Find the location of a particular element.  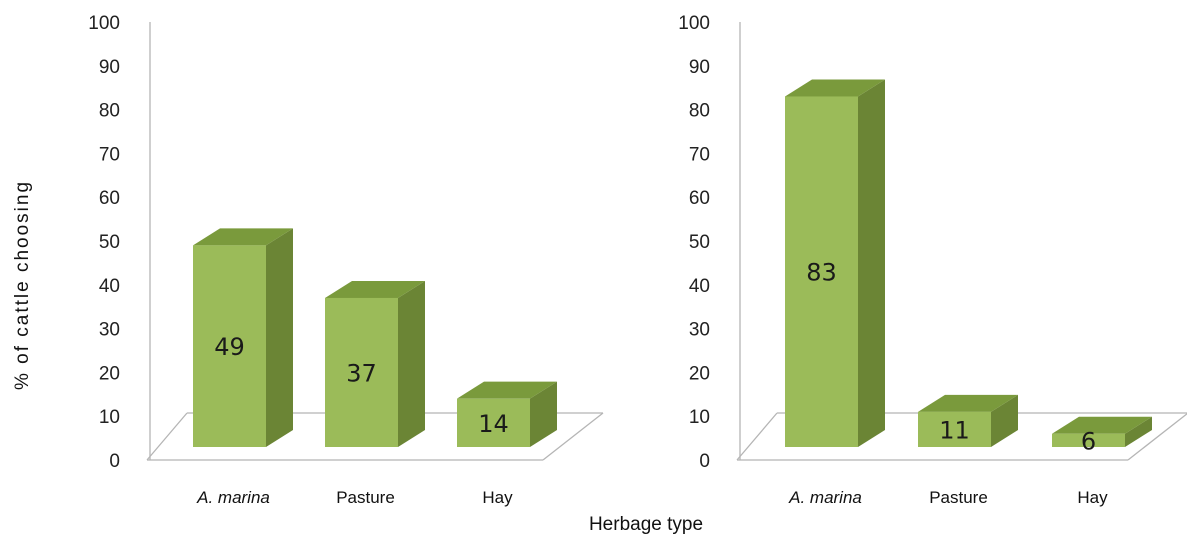

bar: 49 is located at coordinates (243, 337).